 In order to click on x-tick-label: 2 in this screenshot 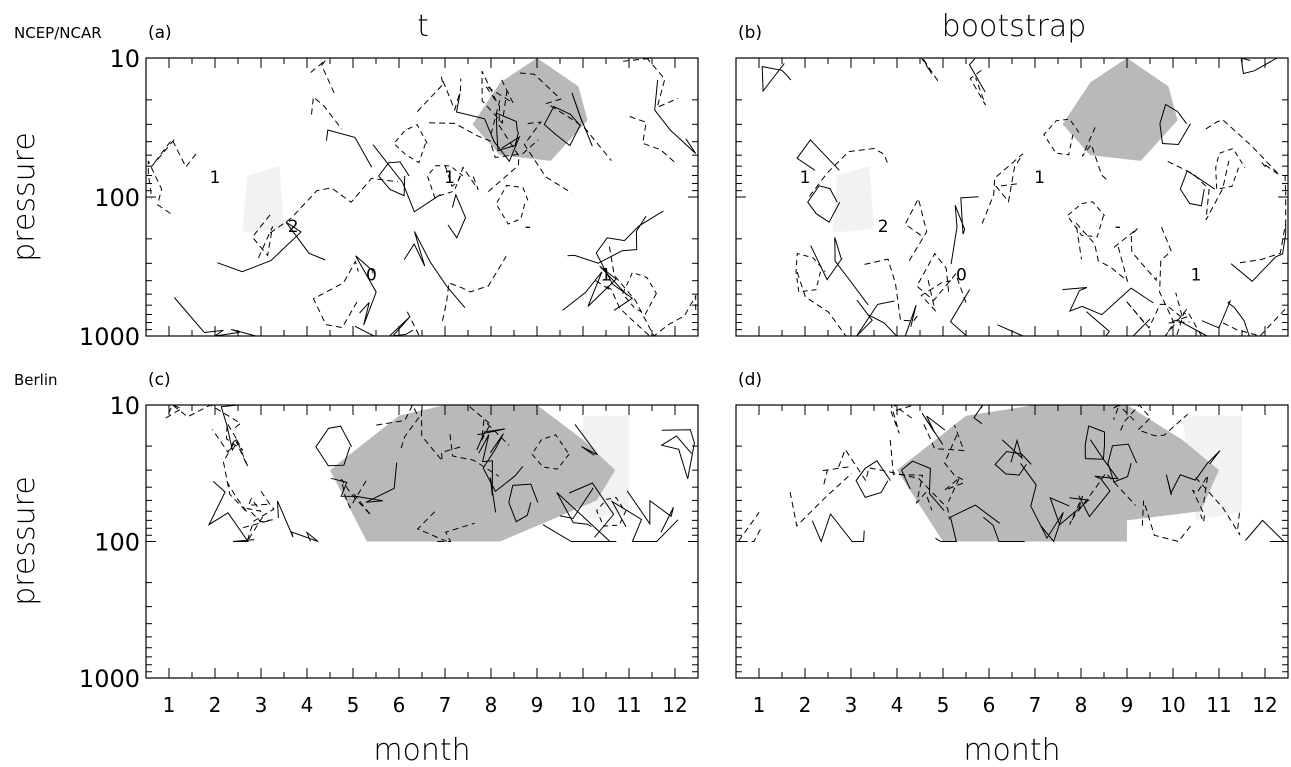, I will do `click(805, 705)`.